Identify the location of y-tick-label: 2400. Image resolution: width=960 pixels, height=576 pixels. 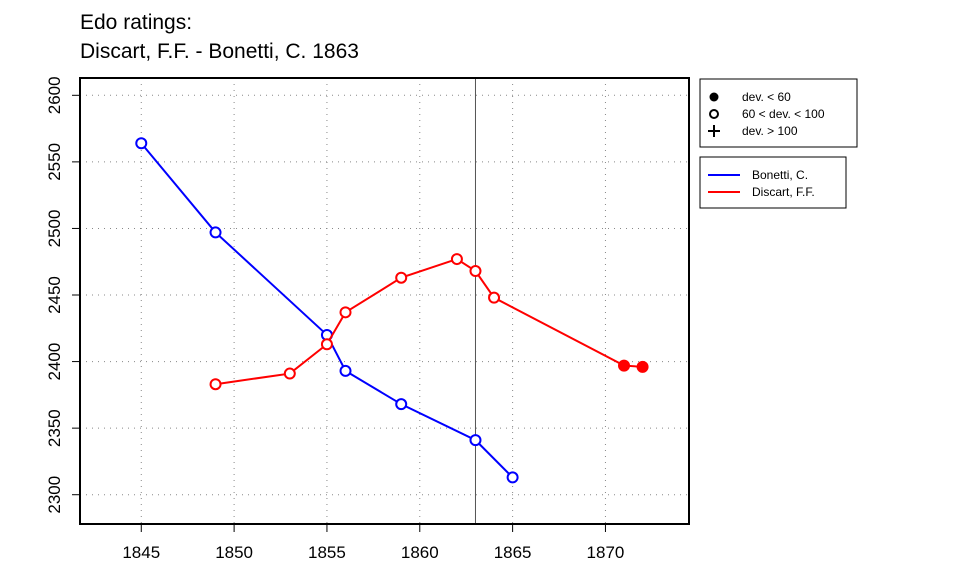
(54, 362).